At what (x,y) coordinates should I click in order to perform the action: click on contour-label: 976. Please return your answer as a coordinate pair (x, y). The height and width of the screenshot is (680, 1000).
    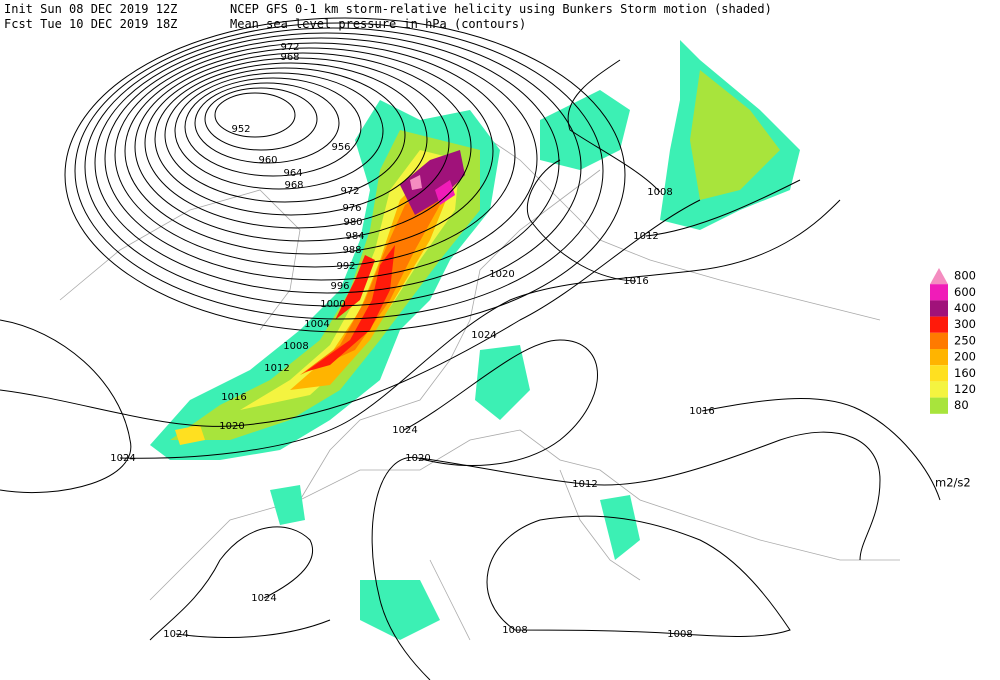
    Looking at the image, I should click on (351, 208).